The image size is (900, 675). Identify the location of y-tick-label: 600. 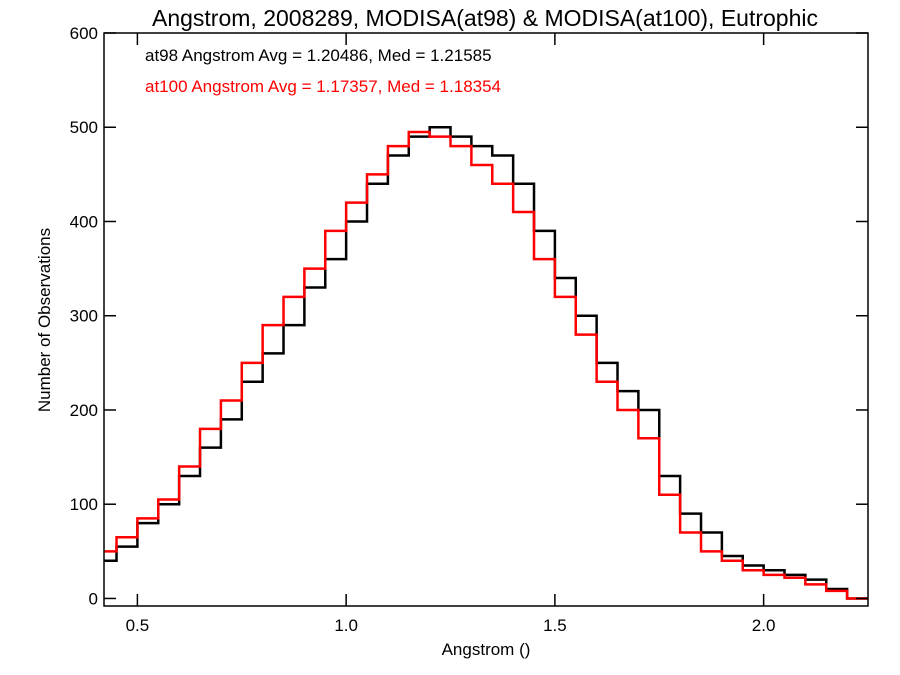
(84, 33).